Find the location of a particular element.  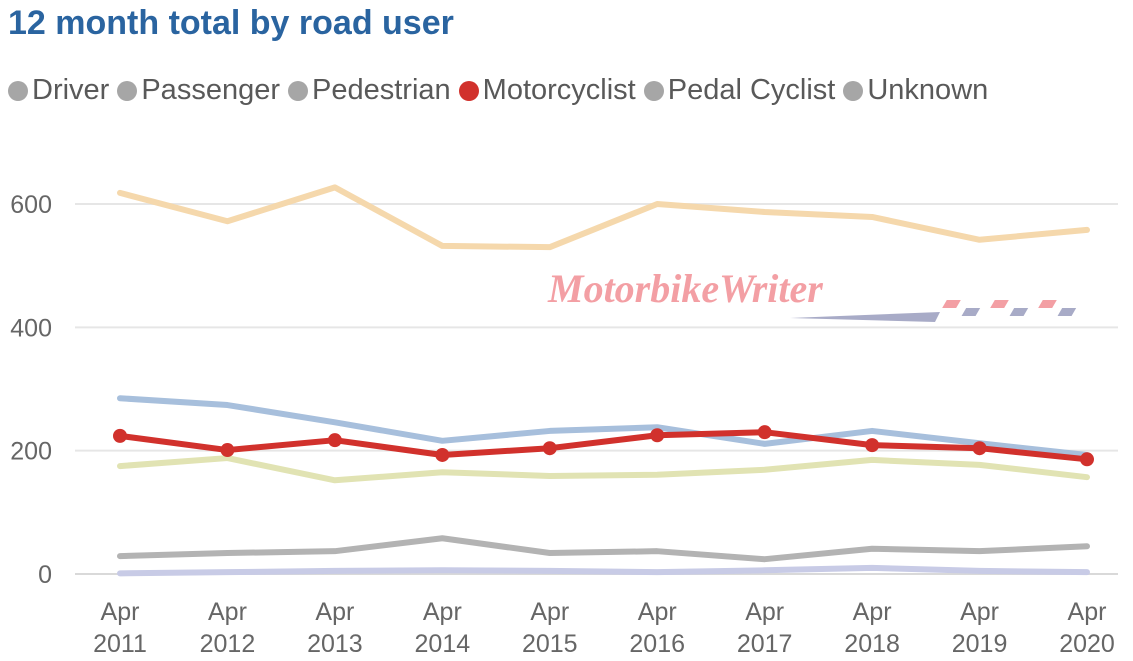

x-tick-label: 2012 is located at coordinates (228, 644).